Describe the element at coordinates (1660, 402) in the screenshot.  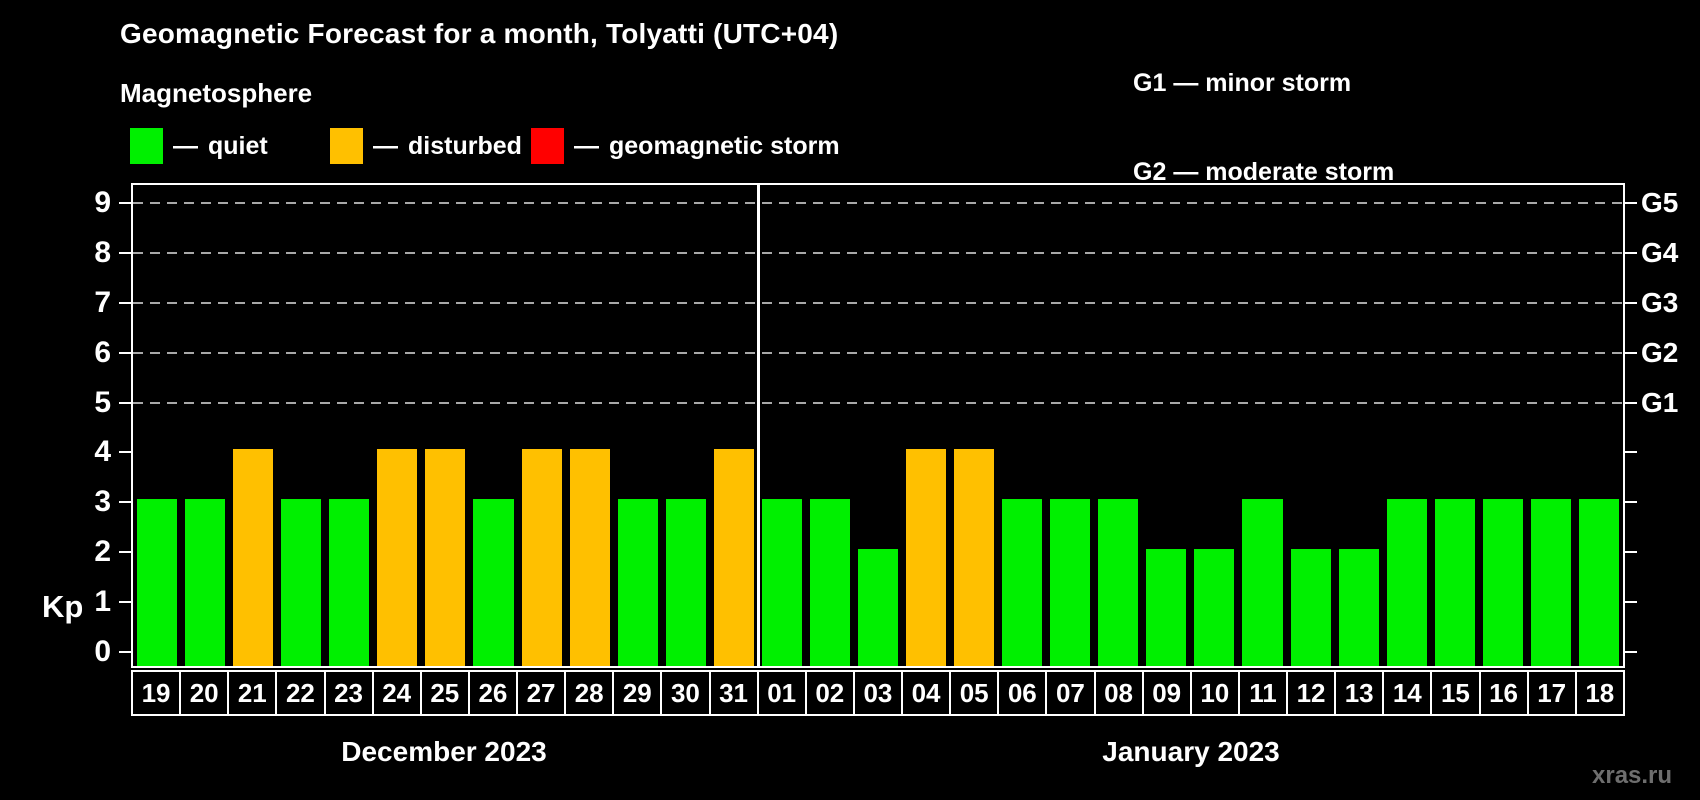
I see `right-axis-label-g1: G1` at that location.